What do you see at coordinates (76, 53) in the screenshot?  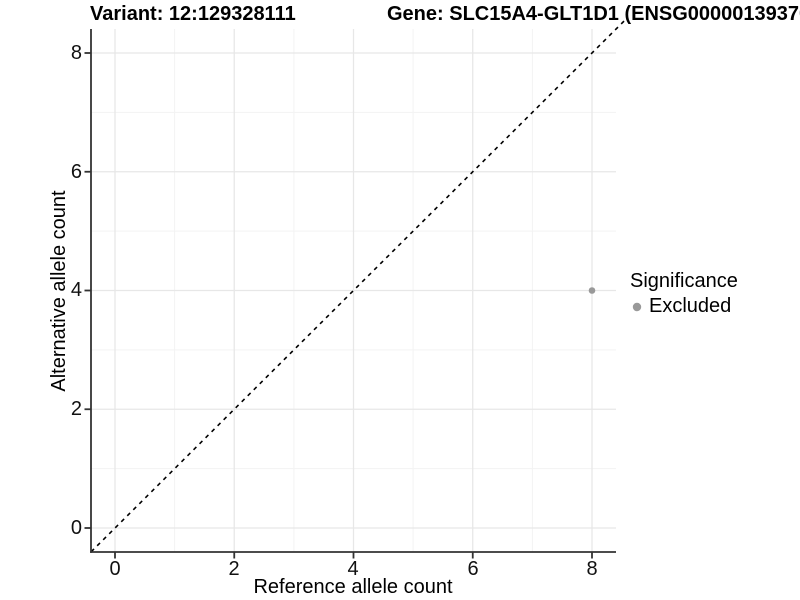 I see `y-tick-label-8: 8` at bounding box center [76, 53].